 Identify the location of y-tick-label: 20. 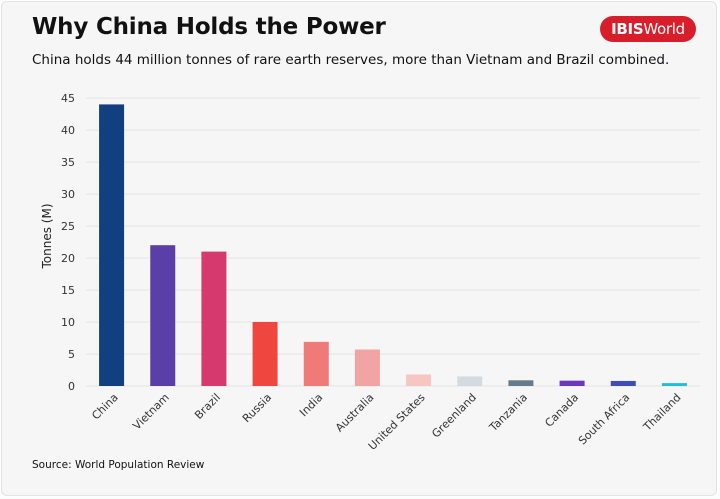
(68, 258).